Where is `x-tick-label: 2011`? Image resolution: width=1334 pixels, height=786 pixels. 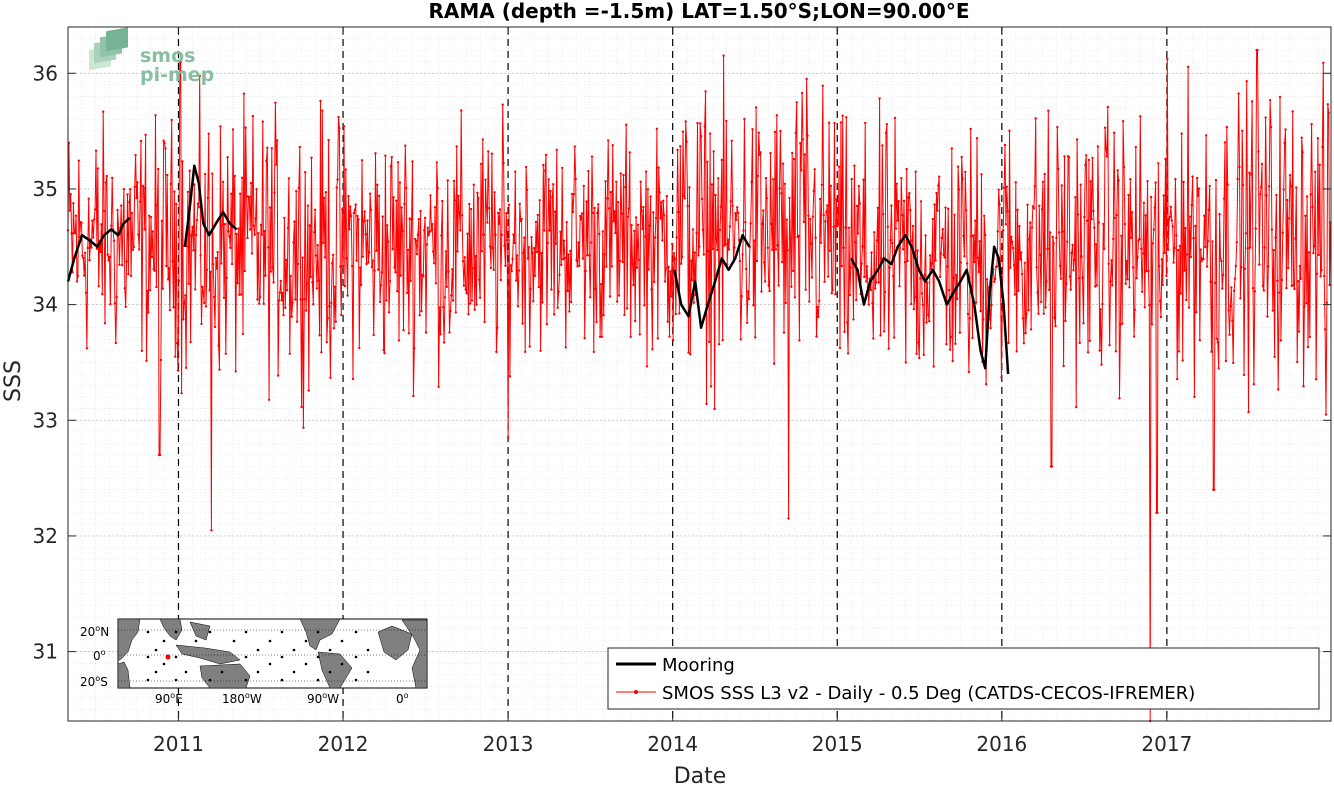 x-tick-label: 2011 is located at coordinates (178, 744).